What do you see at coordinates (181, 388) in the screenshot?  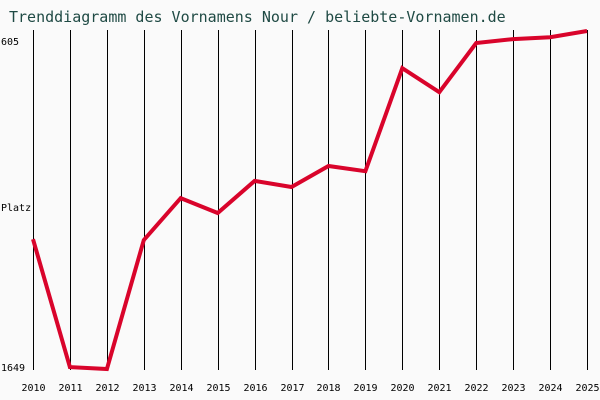 I see `x-tick-2014: 2014` at bounding box center [181, 388].